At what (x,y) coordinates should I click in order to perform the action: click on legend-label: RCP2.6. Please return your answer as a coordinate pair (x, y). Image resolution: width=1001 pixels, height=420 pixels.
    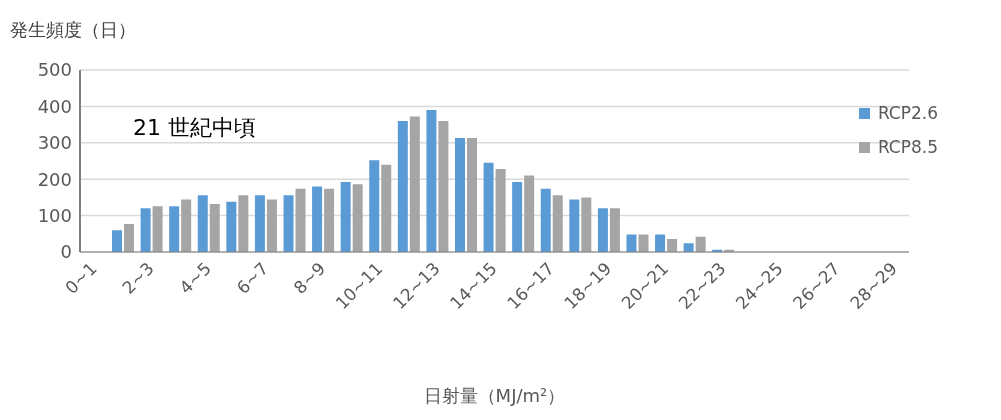
    Looking at the image, I should click on (907, 113).